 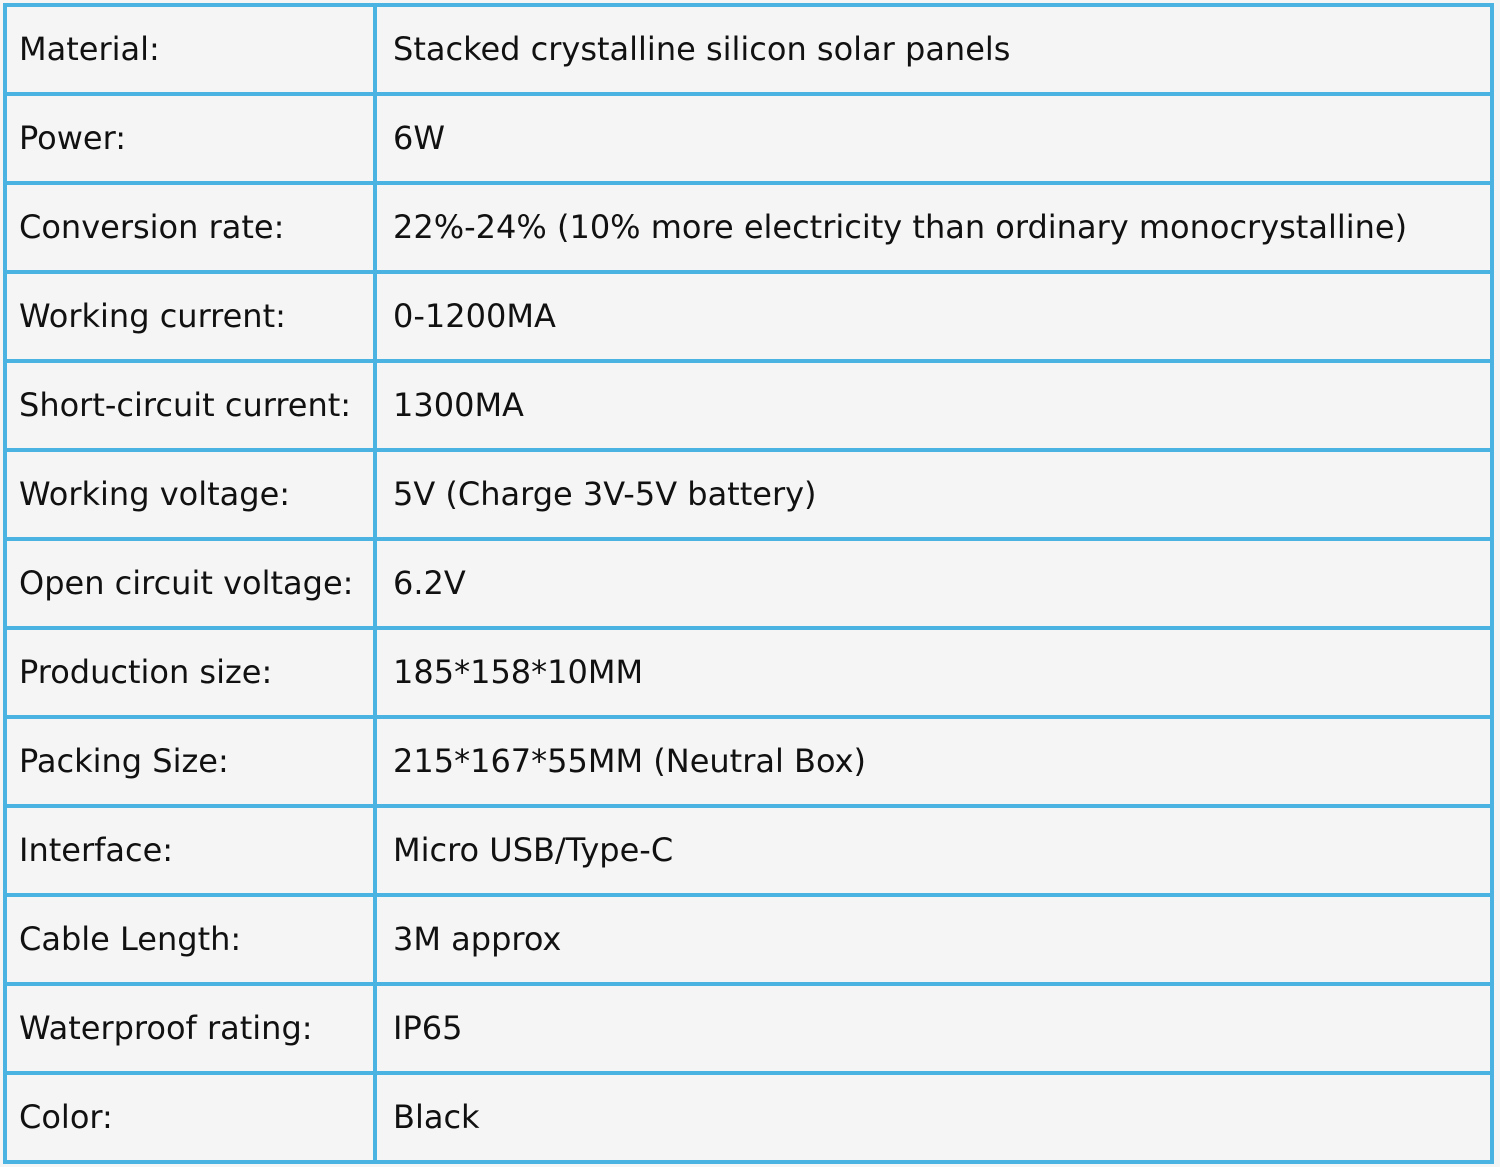 What do you see at coordinates (933, 583) in the screenshot?
I see `spec-value: 6.2V` at bounding box center [933, 583].